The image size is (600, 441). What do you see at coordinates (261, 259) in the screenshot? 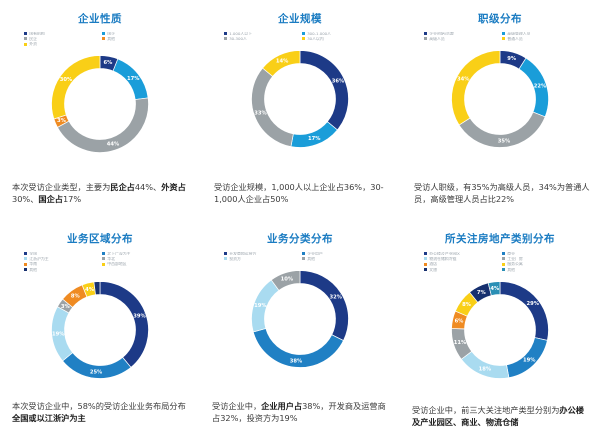
I see `legend-item: 投资方` at bounding box center [261, 259].